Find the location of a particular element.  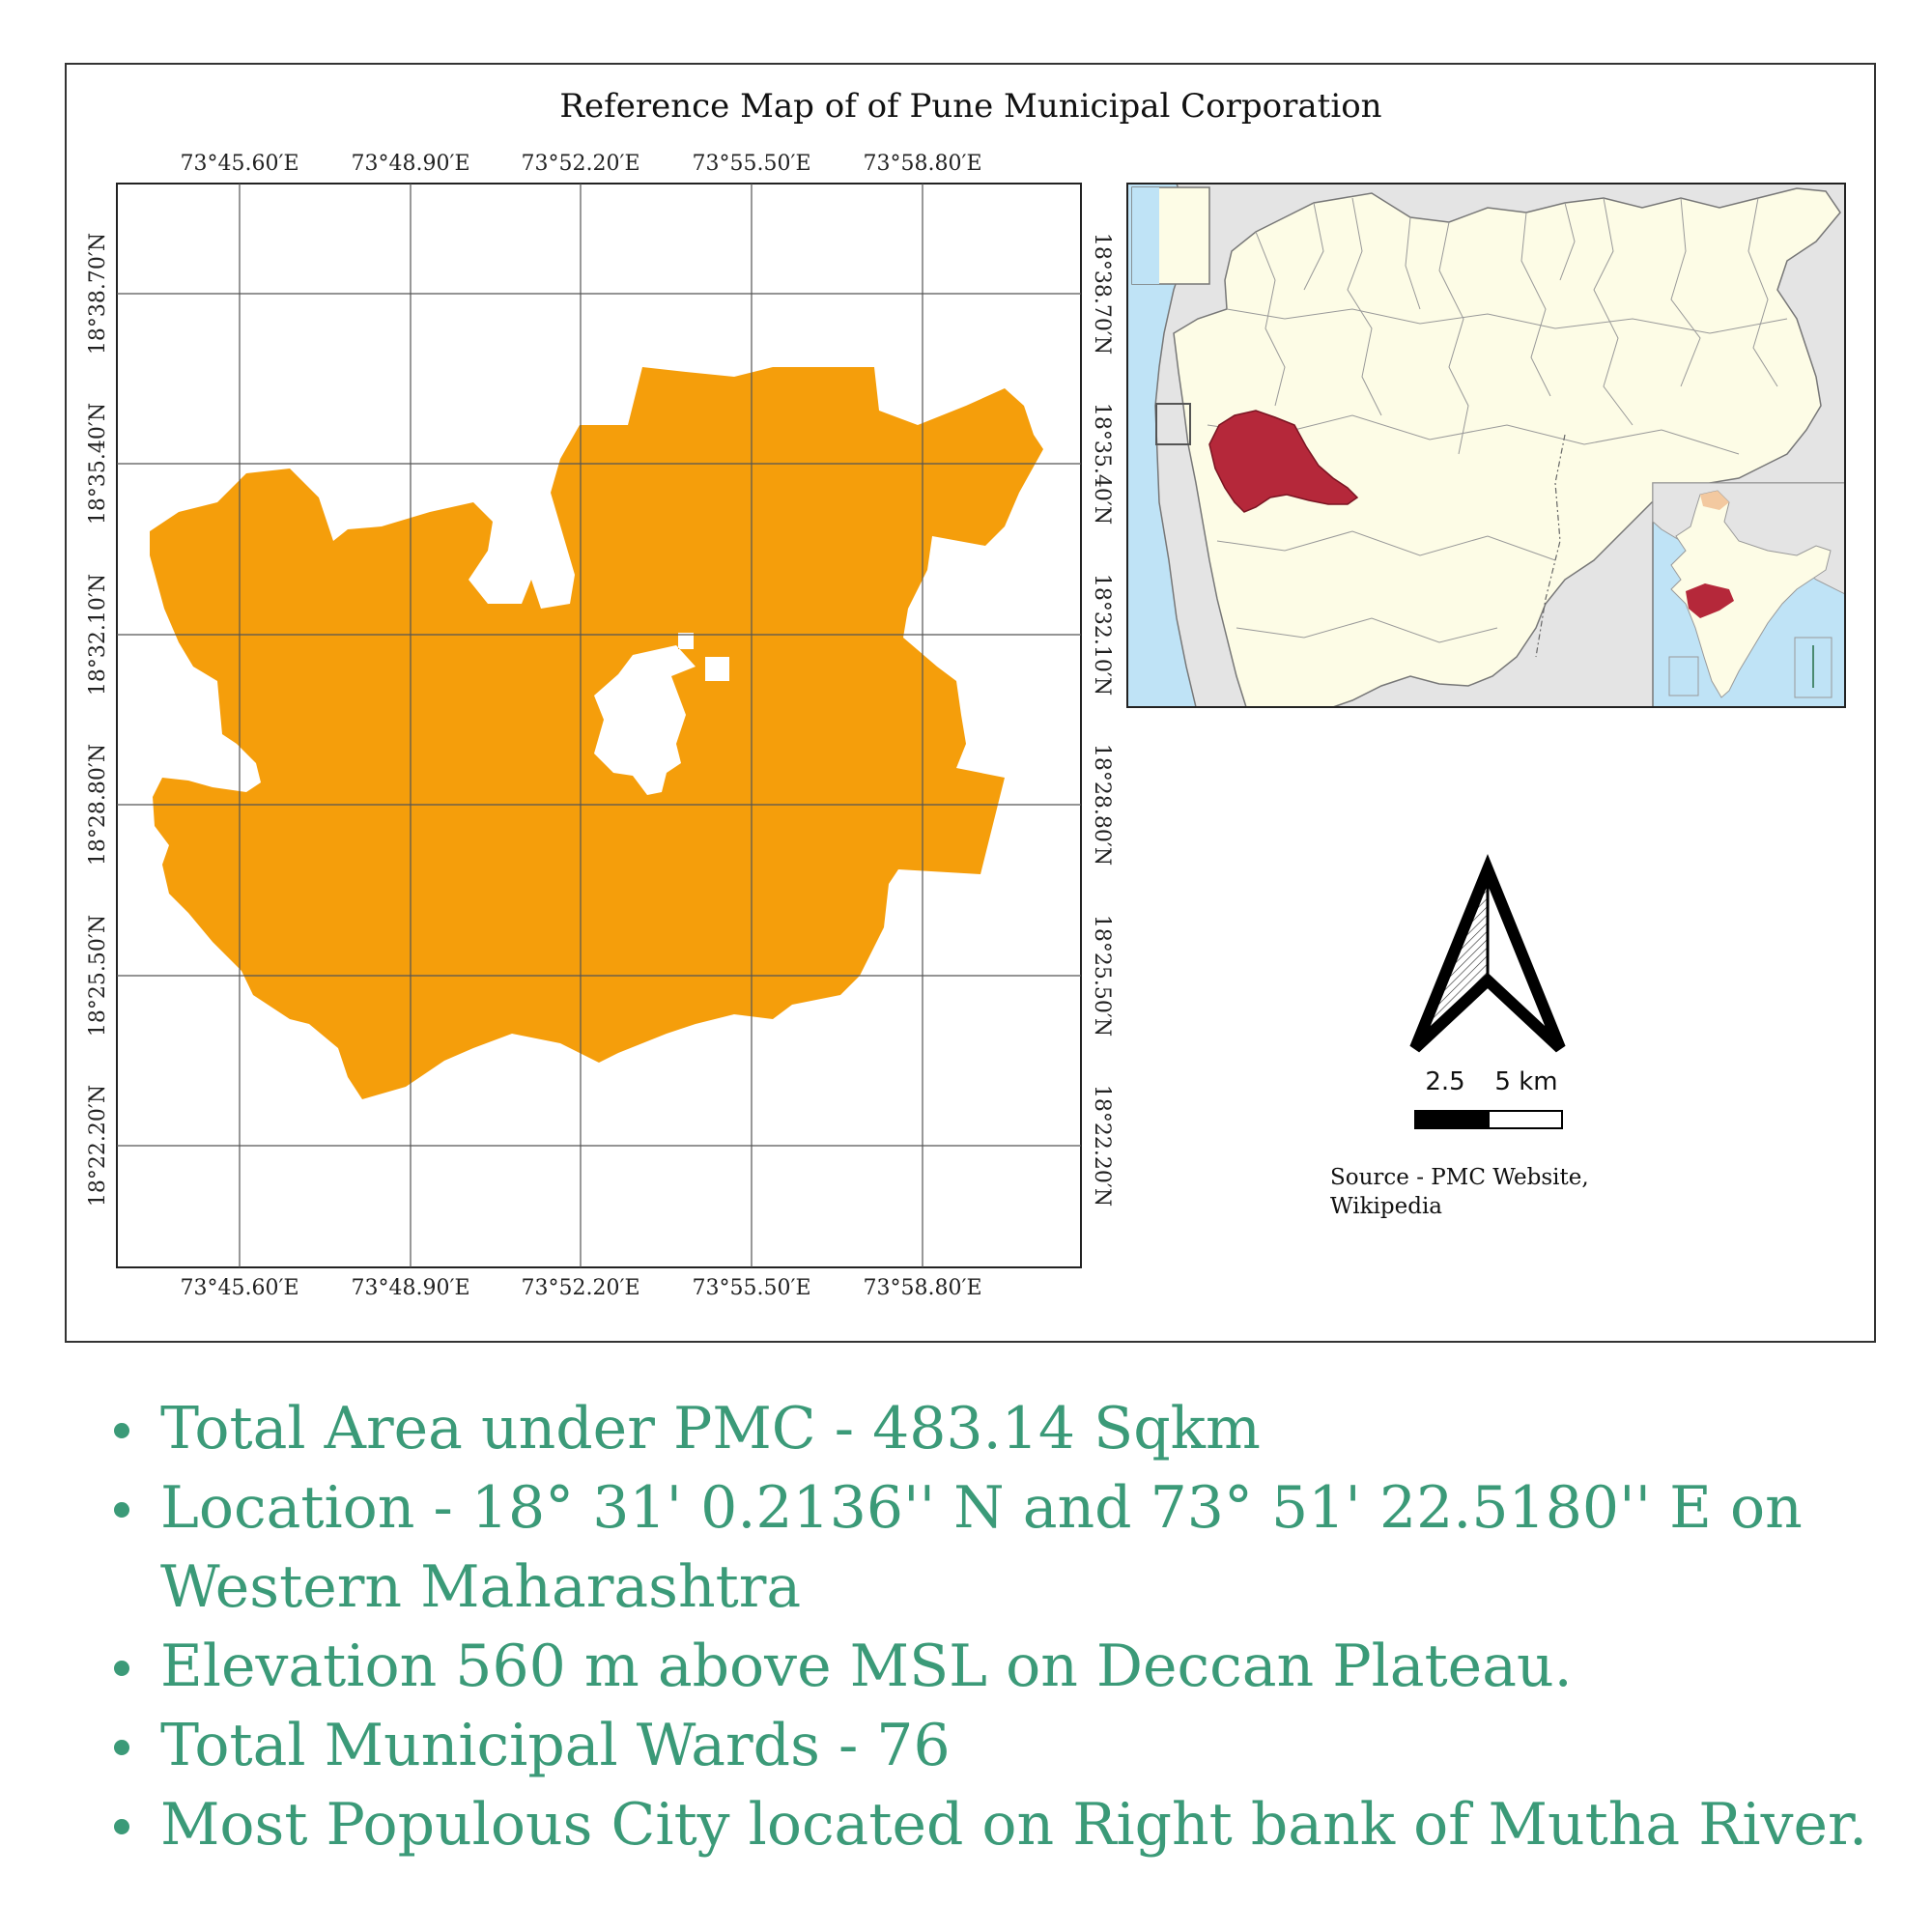

lat-tick-left: 18°25.50′N is located at coordinates (98, 976).